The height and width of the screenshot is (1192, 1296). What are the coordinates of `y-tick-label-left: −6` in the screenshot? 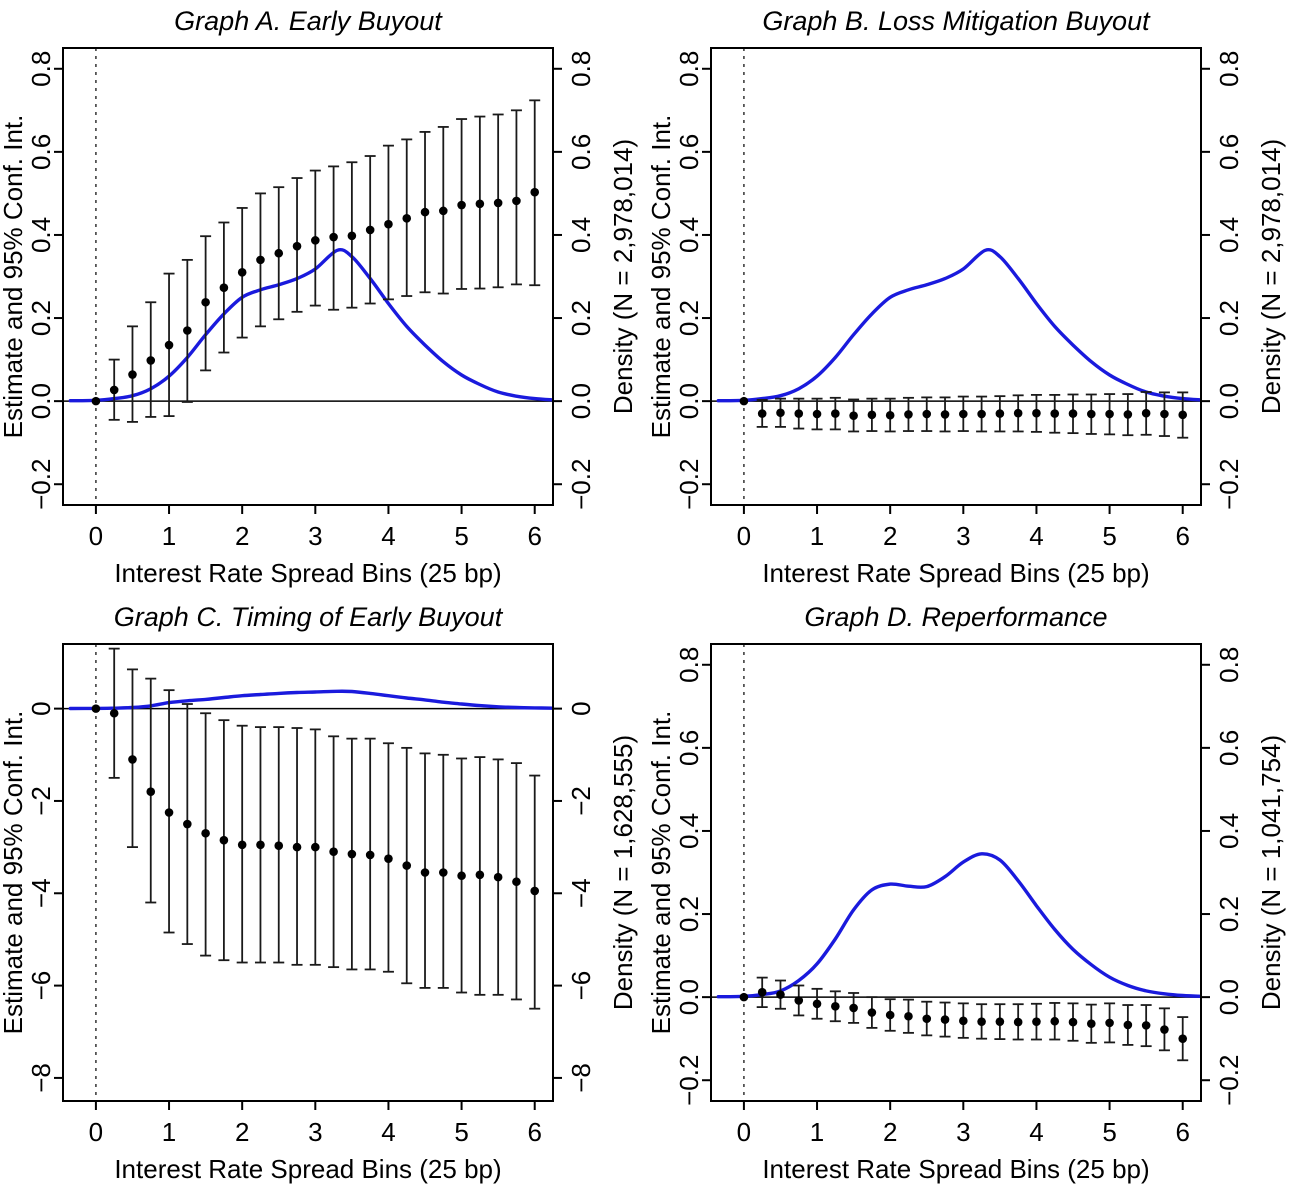 It's located at (41, 986).